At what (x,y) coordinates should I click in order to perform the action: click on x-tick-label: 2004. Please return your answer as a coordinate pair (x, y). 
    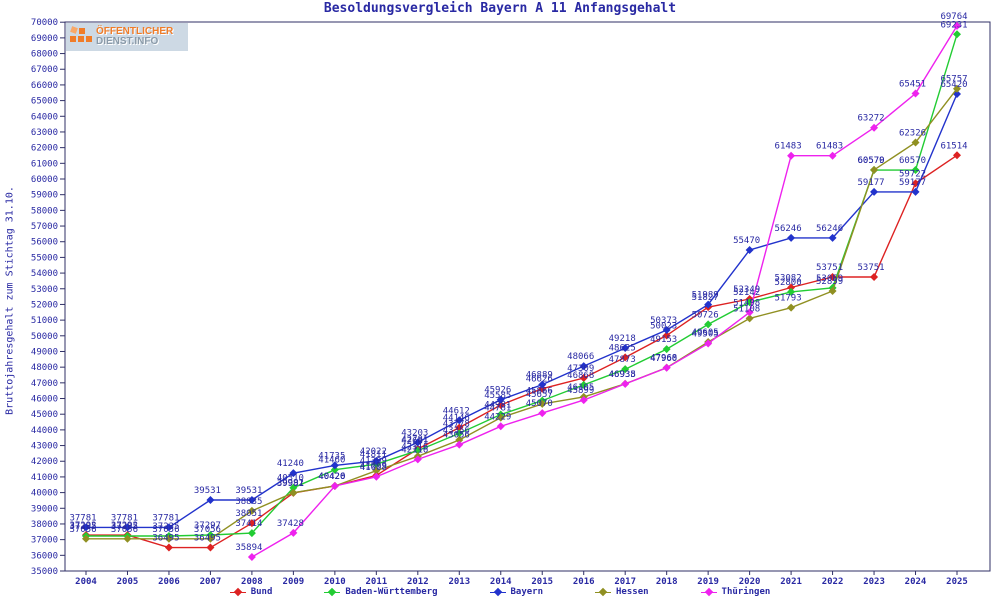
    Looking at the image, I should click on (86, 582).